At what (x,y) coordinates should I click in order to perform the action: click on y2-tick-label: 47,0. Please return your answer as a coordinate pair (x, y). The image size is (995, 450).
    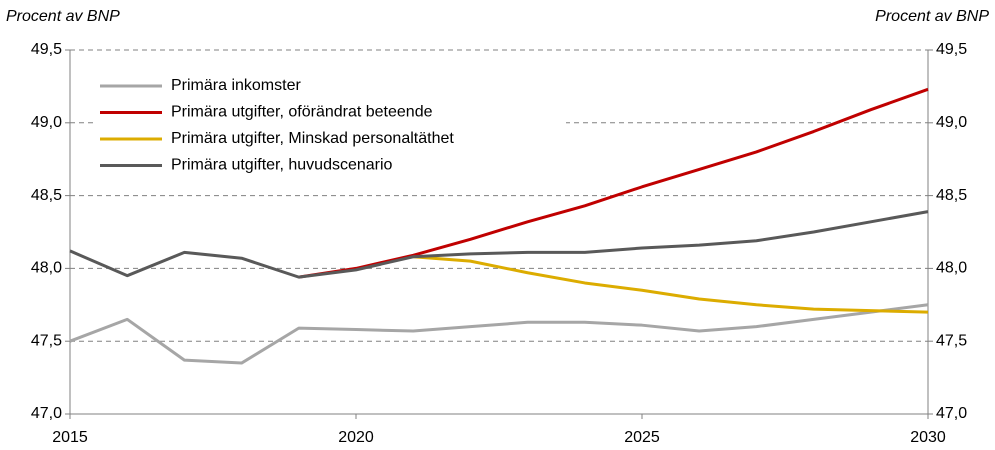
    Looking at the image, I should click on (951, 413).